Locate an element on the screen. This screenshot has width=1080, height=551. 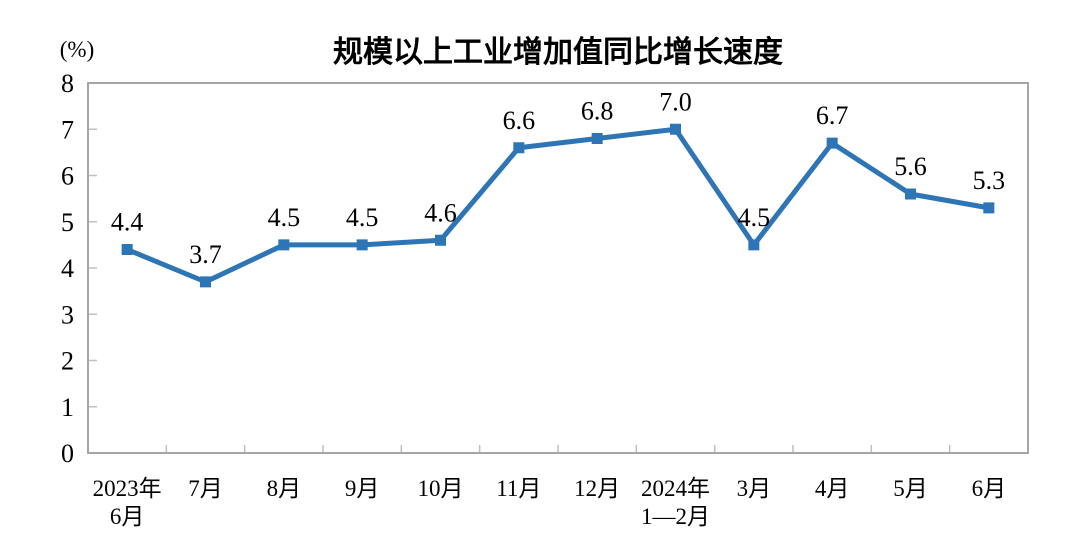
x-axis-label: 9月 is located at coordinates (362, 488).